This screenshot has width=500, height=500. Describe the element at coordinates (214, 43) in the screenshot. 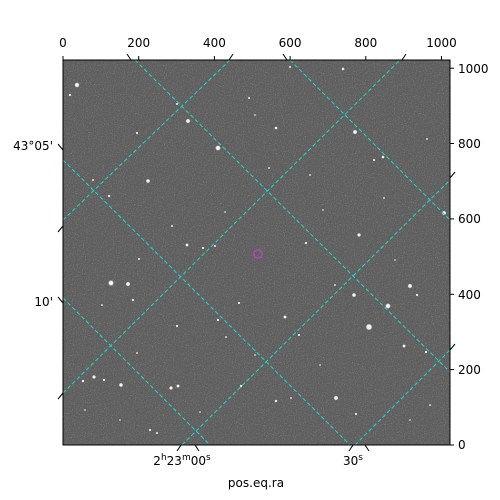

I see `top-tick-label: 400` at that location.